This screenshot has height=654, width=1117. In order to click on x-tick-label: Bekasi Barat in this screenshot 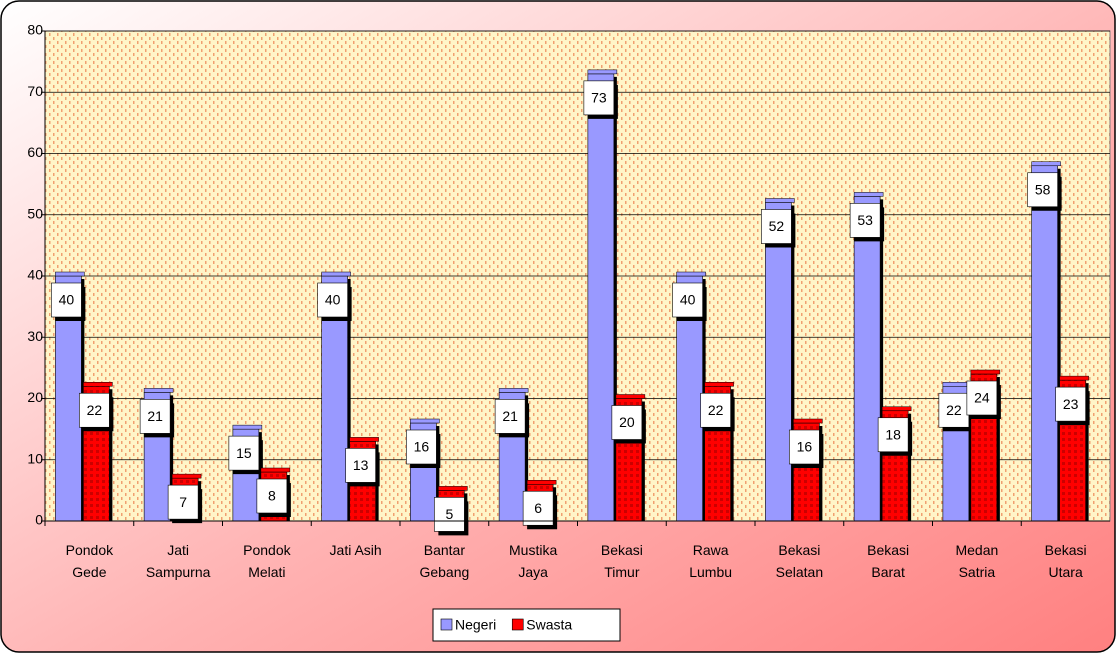, I will do `click(888, 561)`.